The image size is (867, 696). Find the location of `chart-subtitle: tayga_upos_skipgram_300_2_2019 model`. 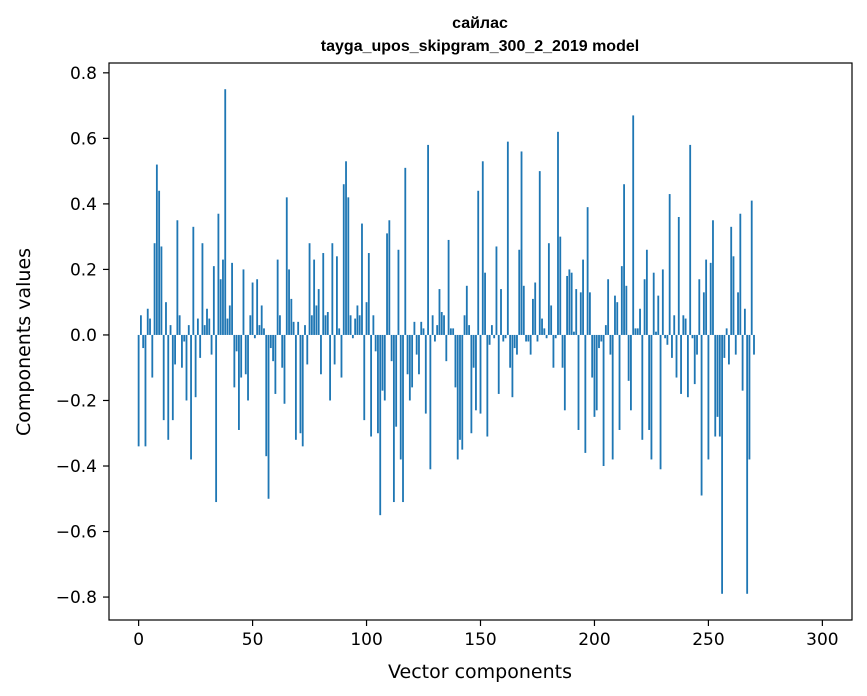

chart-subtitle: tayga_upos_skipgram_300_2_2019 model is located at coordinates (480, 46).